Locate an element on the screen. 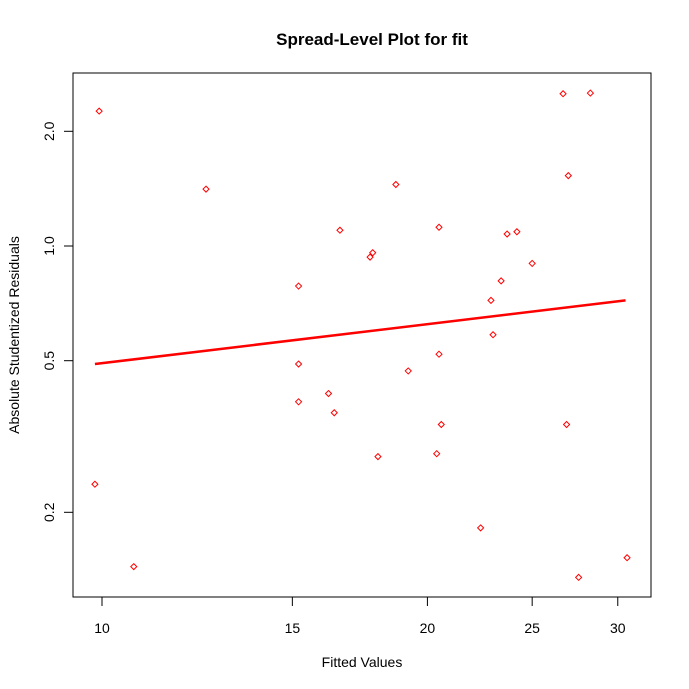 Image resolution: width=689 pixels, height=689 pixels. y-axis: 0.2 0.5 1.0 2.0 is located at coordinates (57, 321).